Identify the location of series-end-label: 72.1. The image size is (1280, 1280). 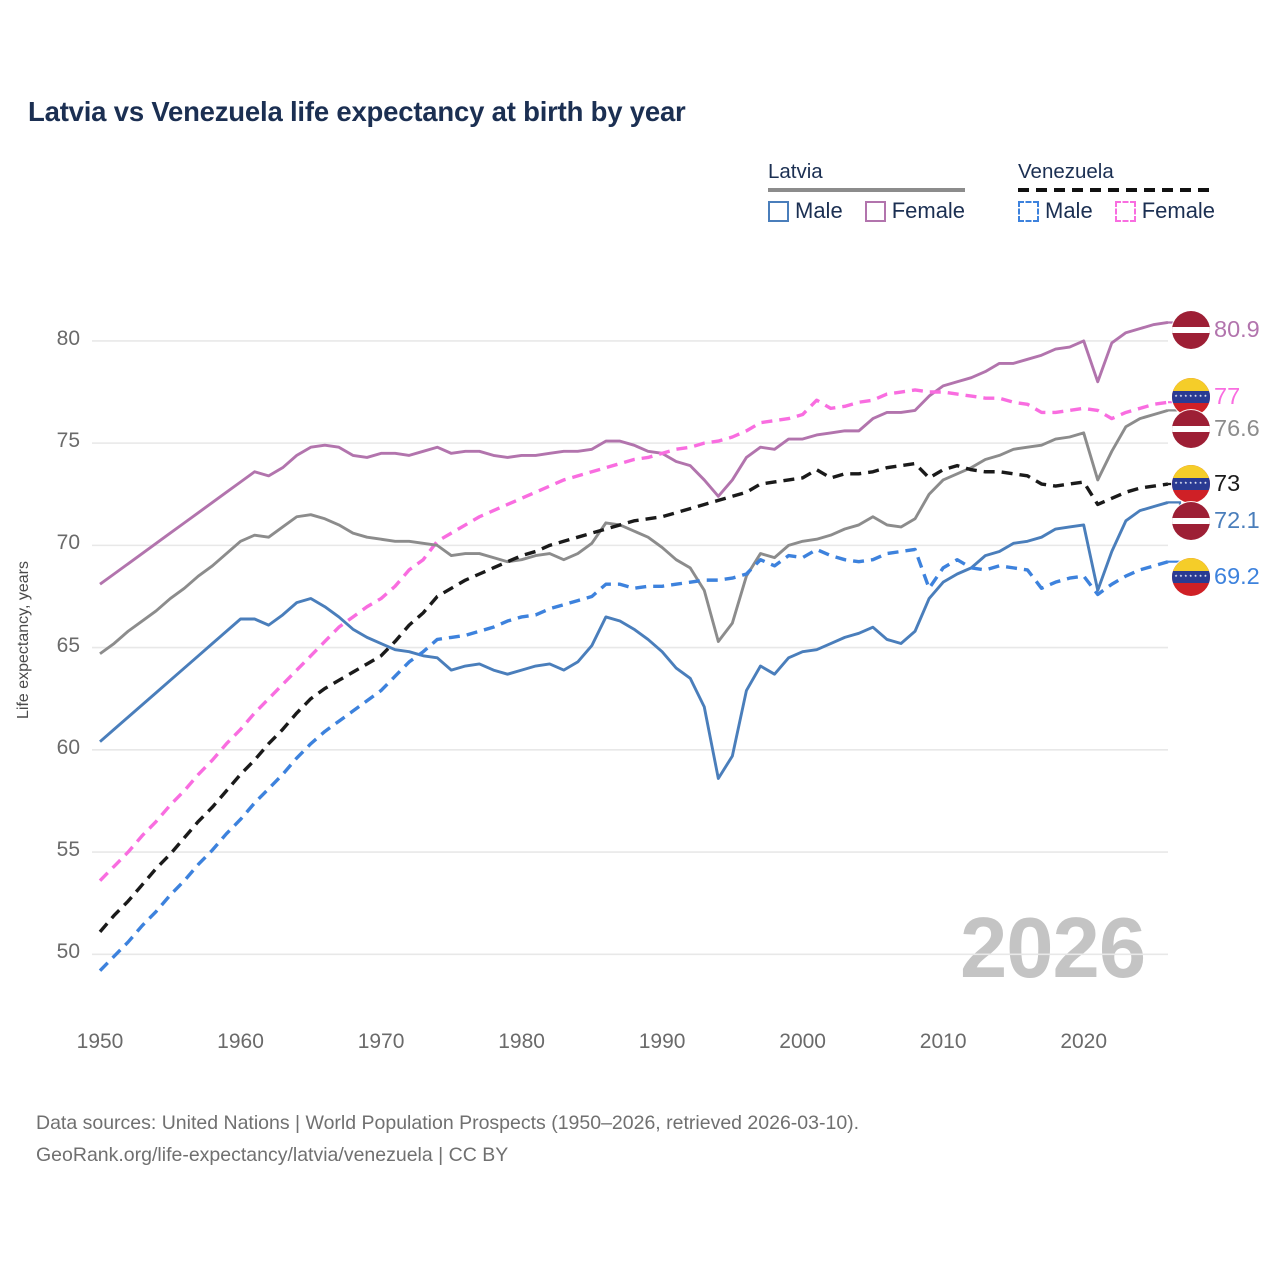
(1216, 521).